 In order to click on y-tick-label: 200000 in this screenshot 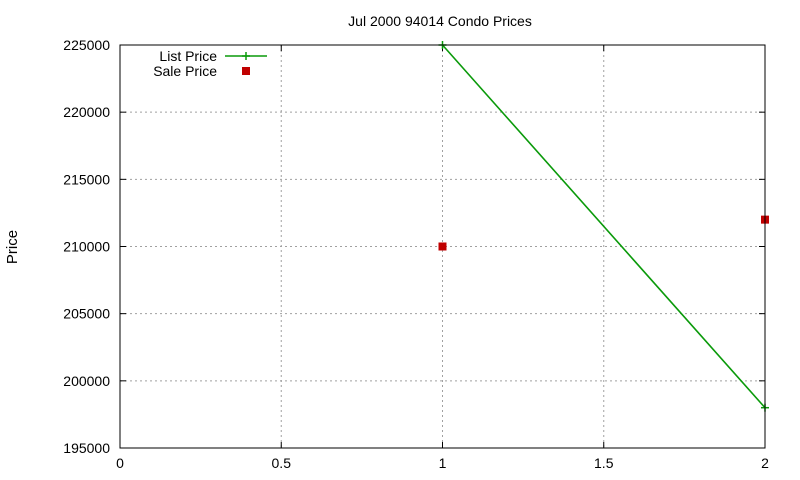, I will do `click(86, 381)`.